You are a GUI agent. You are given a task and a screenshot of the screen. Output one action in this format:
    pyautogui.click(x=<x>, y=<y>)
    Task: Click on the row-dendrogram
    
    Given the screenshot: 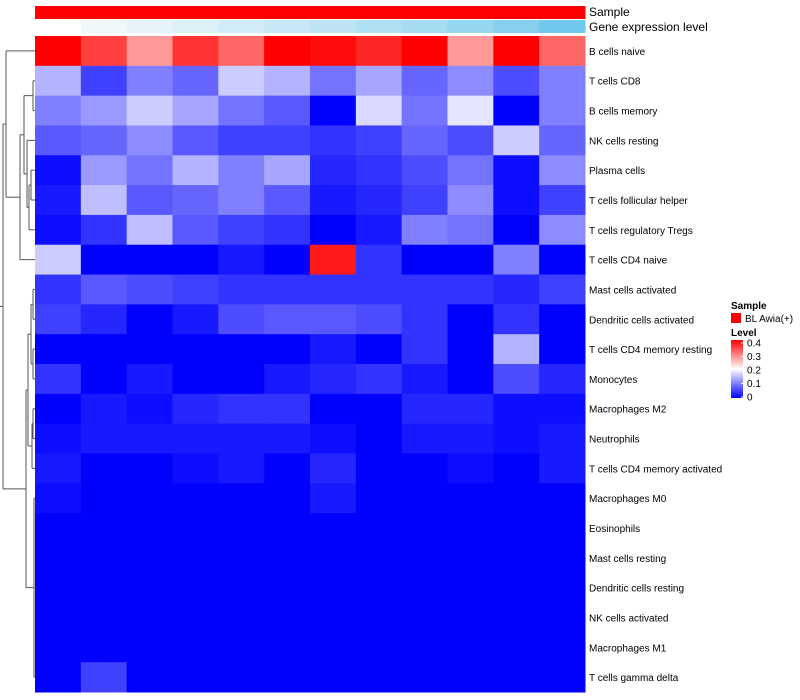 What is the action you would take?
    pyautogui.click(x=17, y=364)
    